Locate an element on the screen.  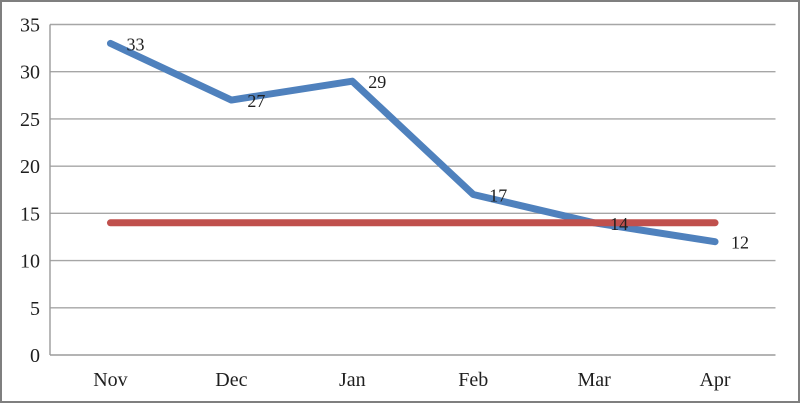
x-category-label-dec: Dec is located at coordinates (231, 380).